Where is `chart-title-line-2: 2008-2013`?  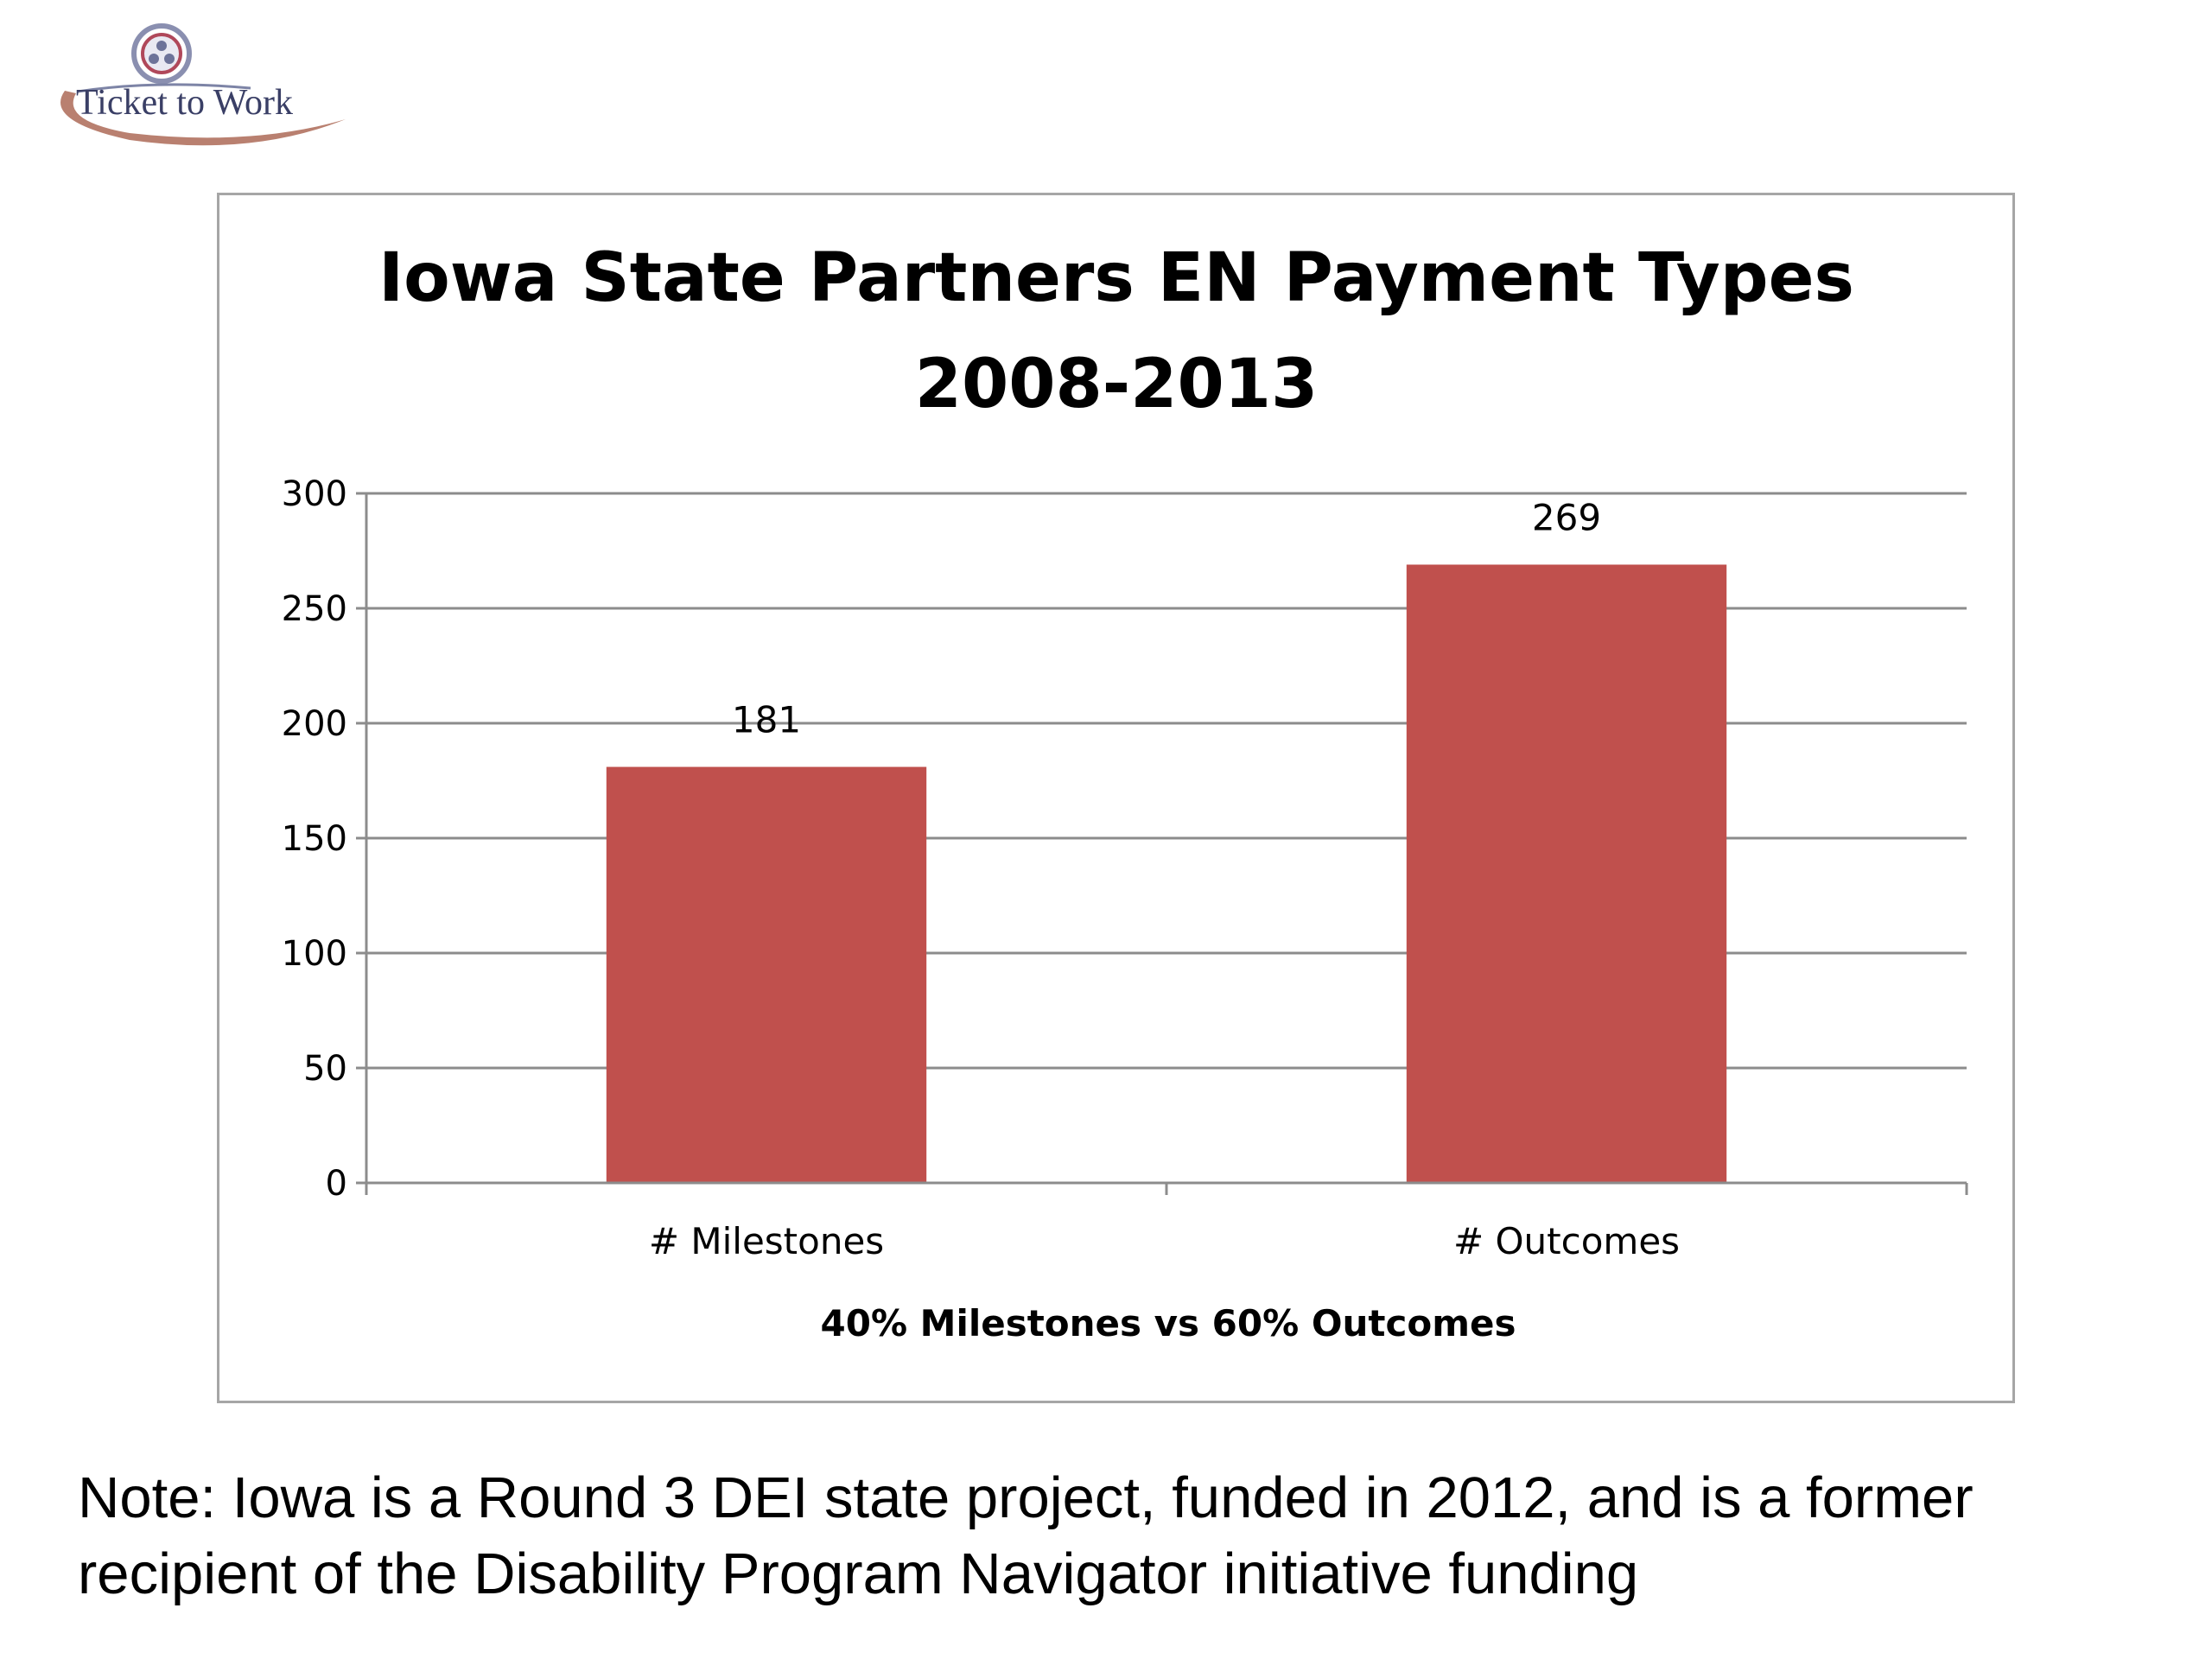 chart-title-line-2: 2008-2013 is located at coordinates (1117, 384).